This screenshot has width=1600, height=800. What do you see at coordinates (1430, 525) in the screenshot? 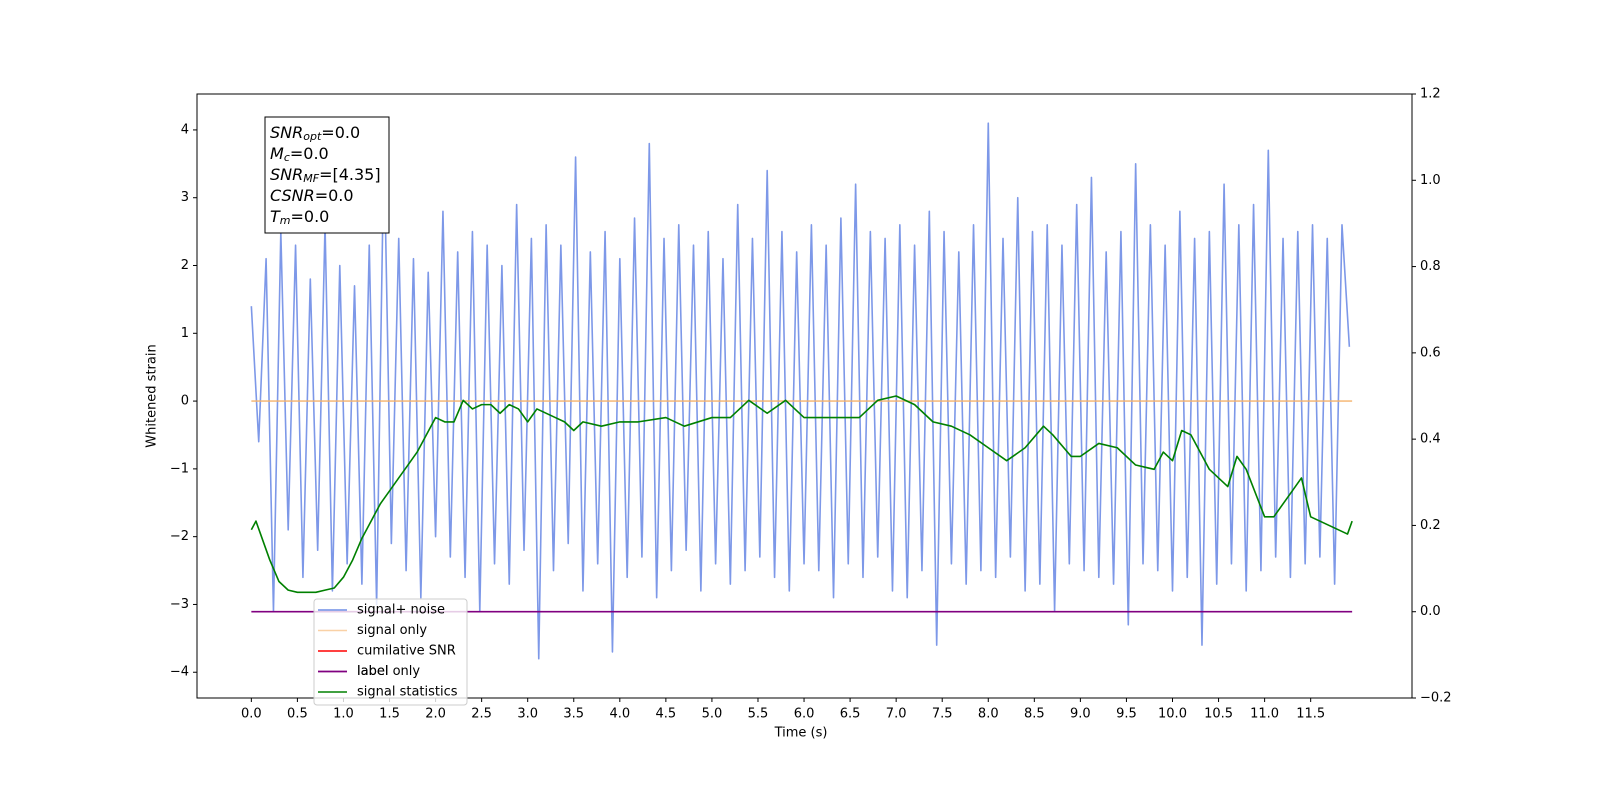
I see `y2-tick-label: 0.2` at bounding box center [1430, 525].